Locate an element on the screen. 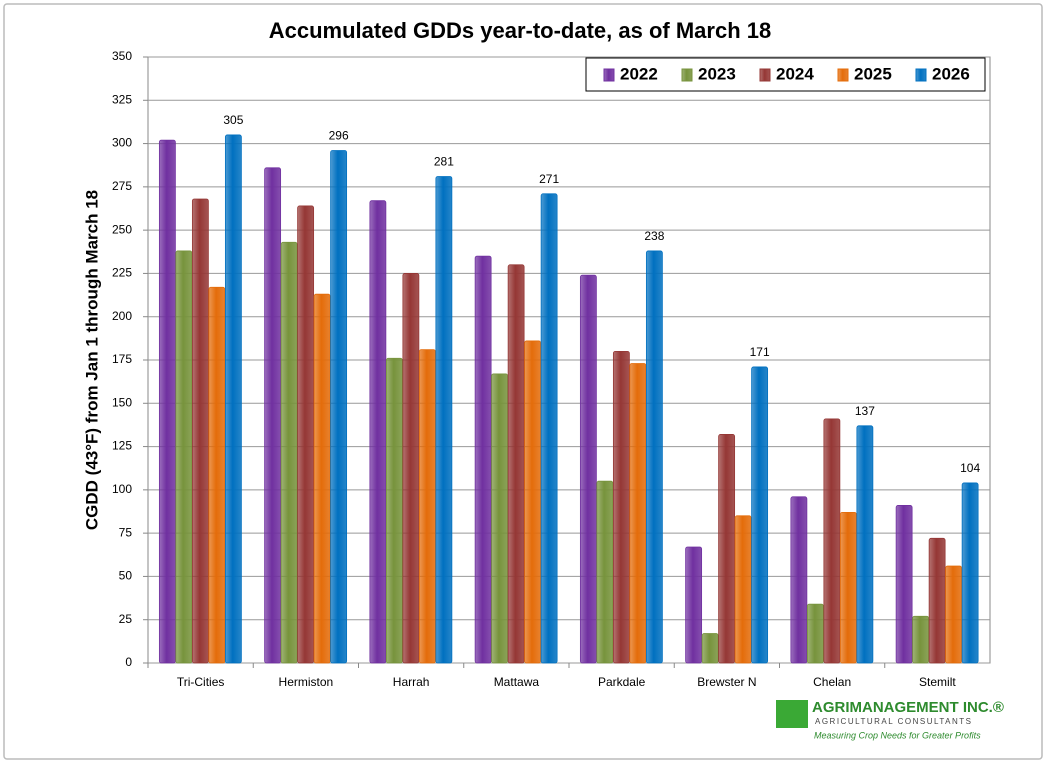 This screenshot has width=1050, height=766. x-tick-label: Brewster N is located at coordinates (726, 682).